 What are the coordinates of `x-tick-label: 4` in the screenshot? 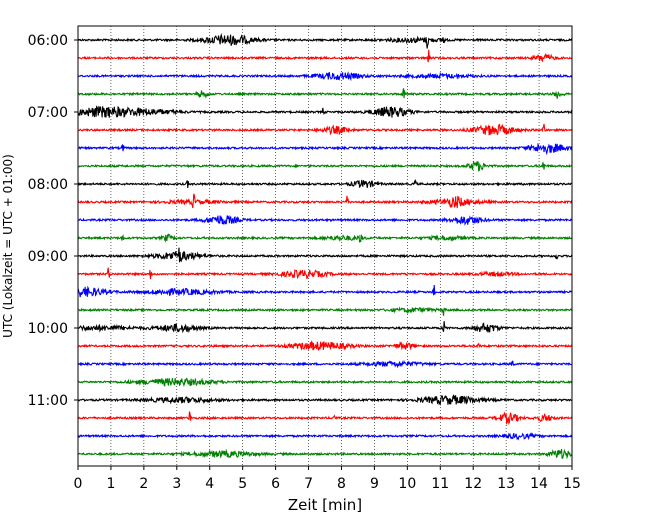 It's located at (209, 484).